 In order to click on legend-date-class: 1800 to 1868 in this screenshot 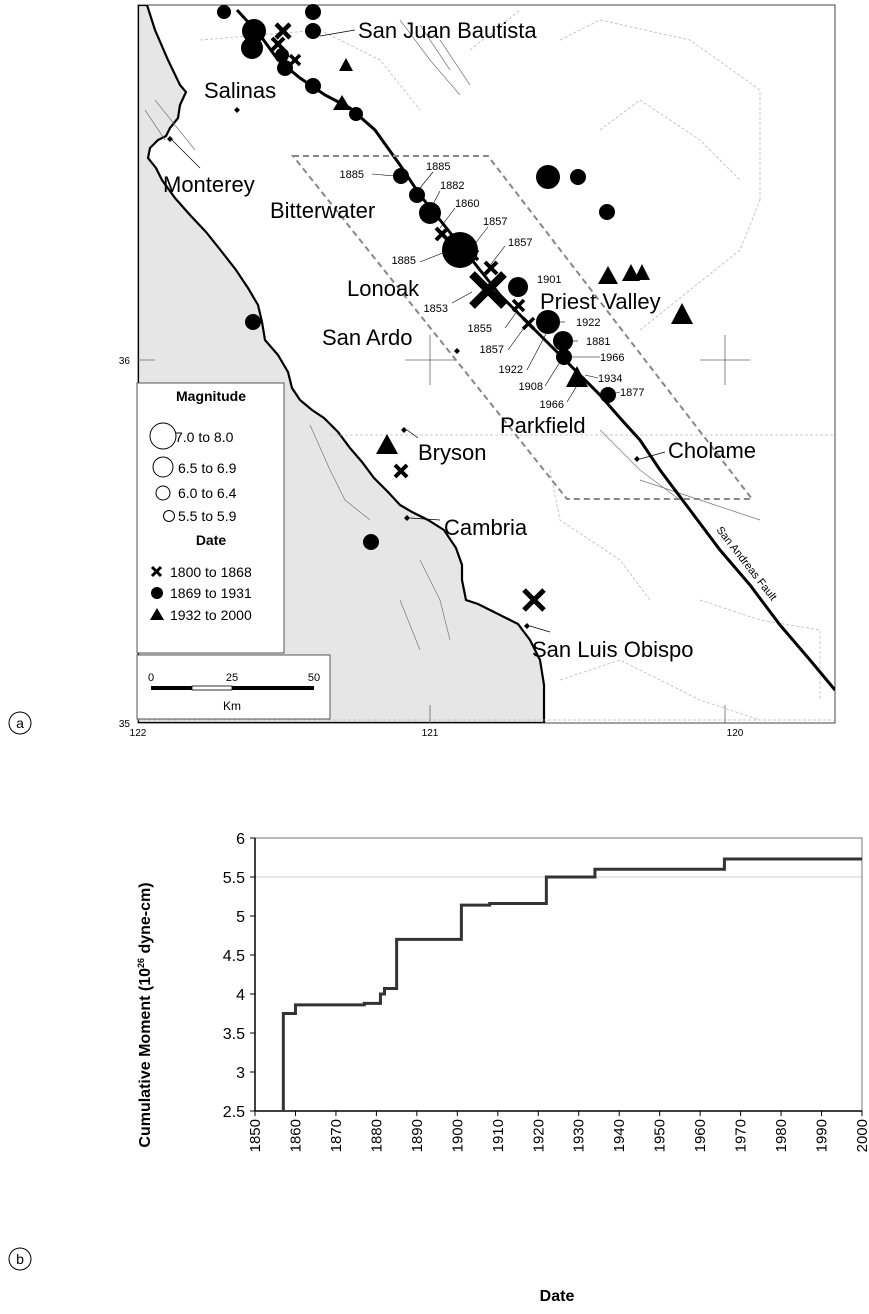, I will do `click(211, 572)`.